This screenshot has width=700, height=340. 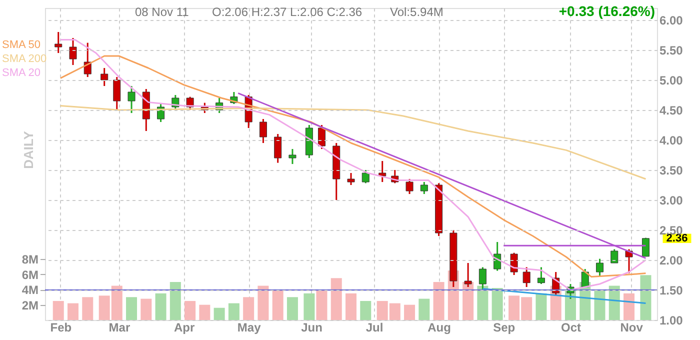 What do you see at coordinates (184, 327) in the screenshot?
I see `x-tick-label: Apr` at bounding box center [184, 327].